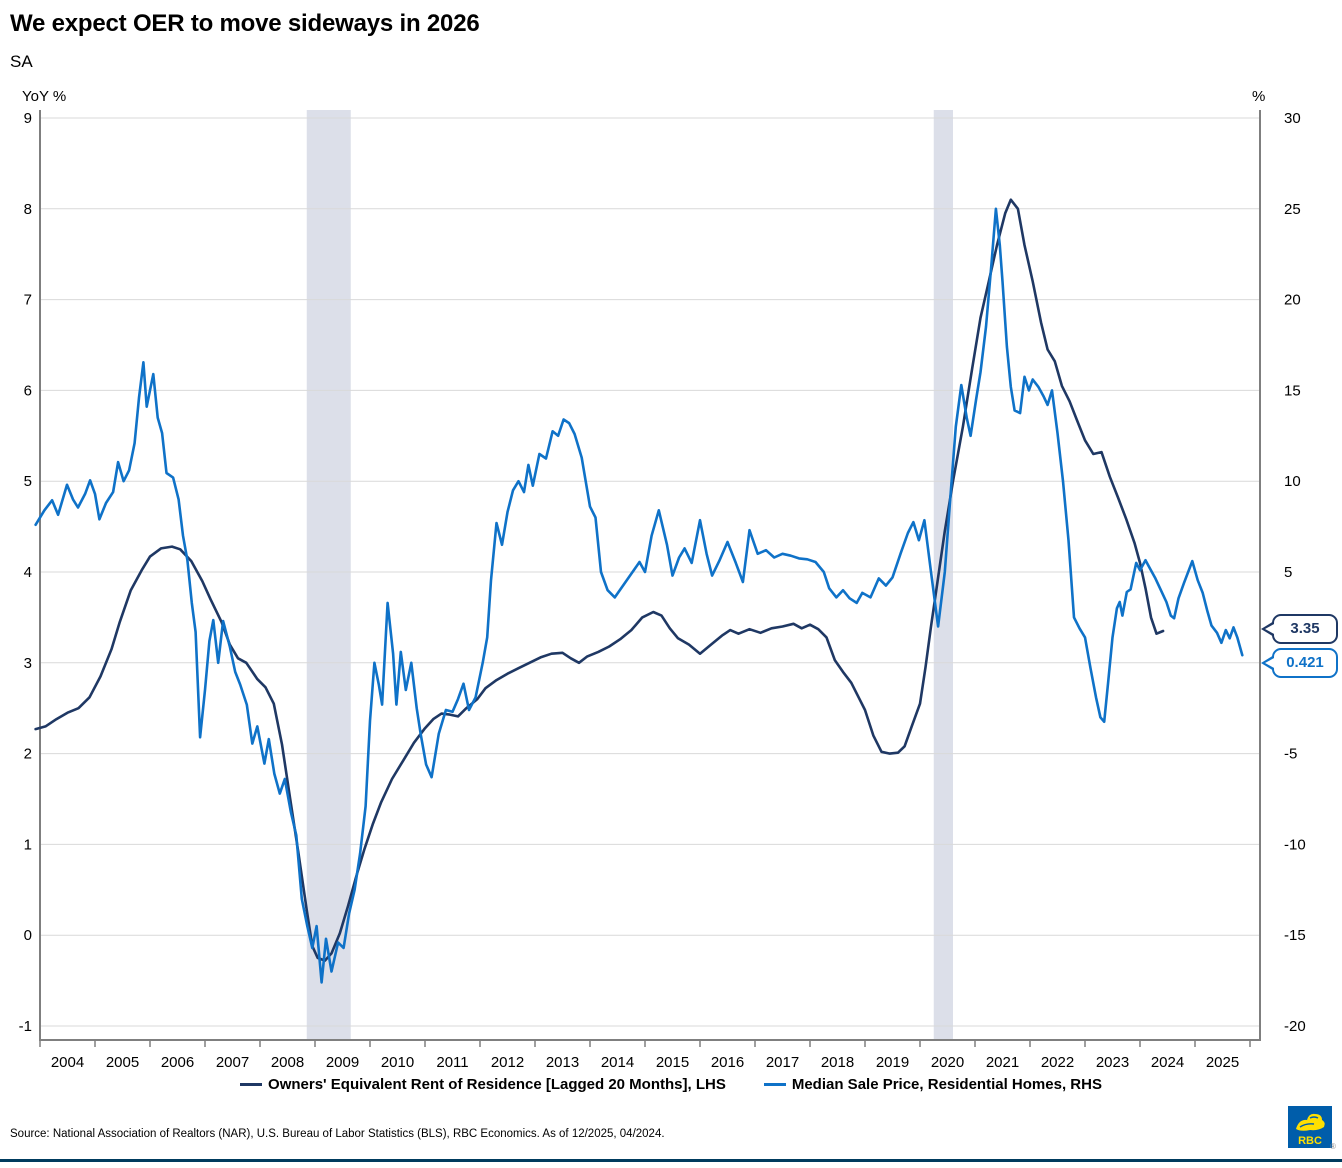 The image size is (1342, 1168). What do you see at coordinates (1292, 300) in the screenshot?
I see `right-axis-tick-label: 20` at bounding box center [1292, 300].